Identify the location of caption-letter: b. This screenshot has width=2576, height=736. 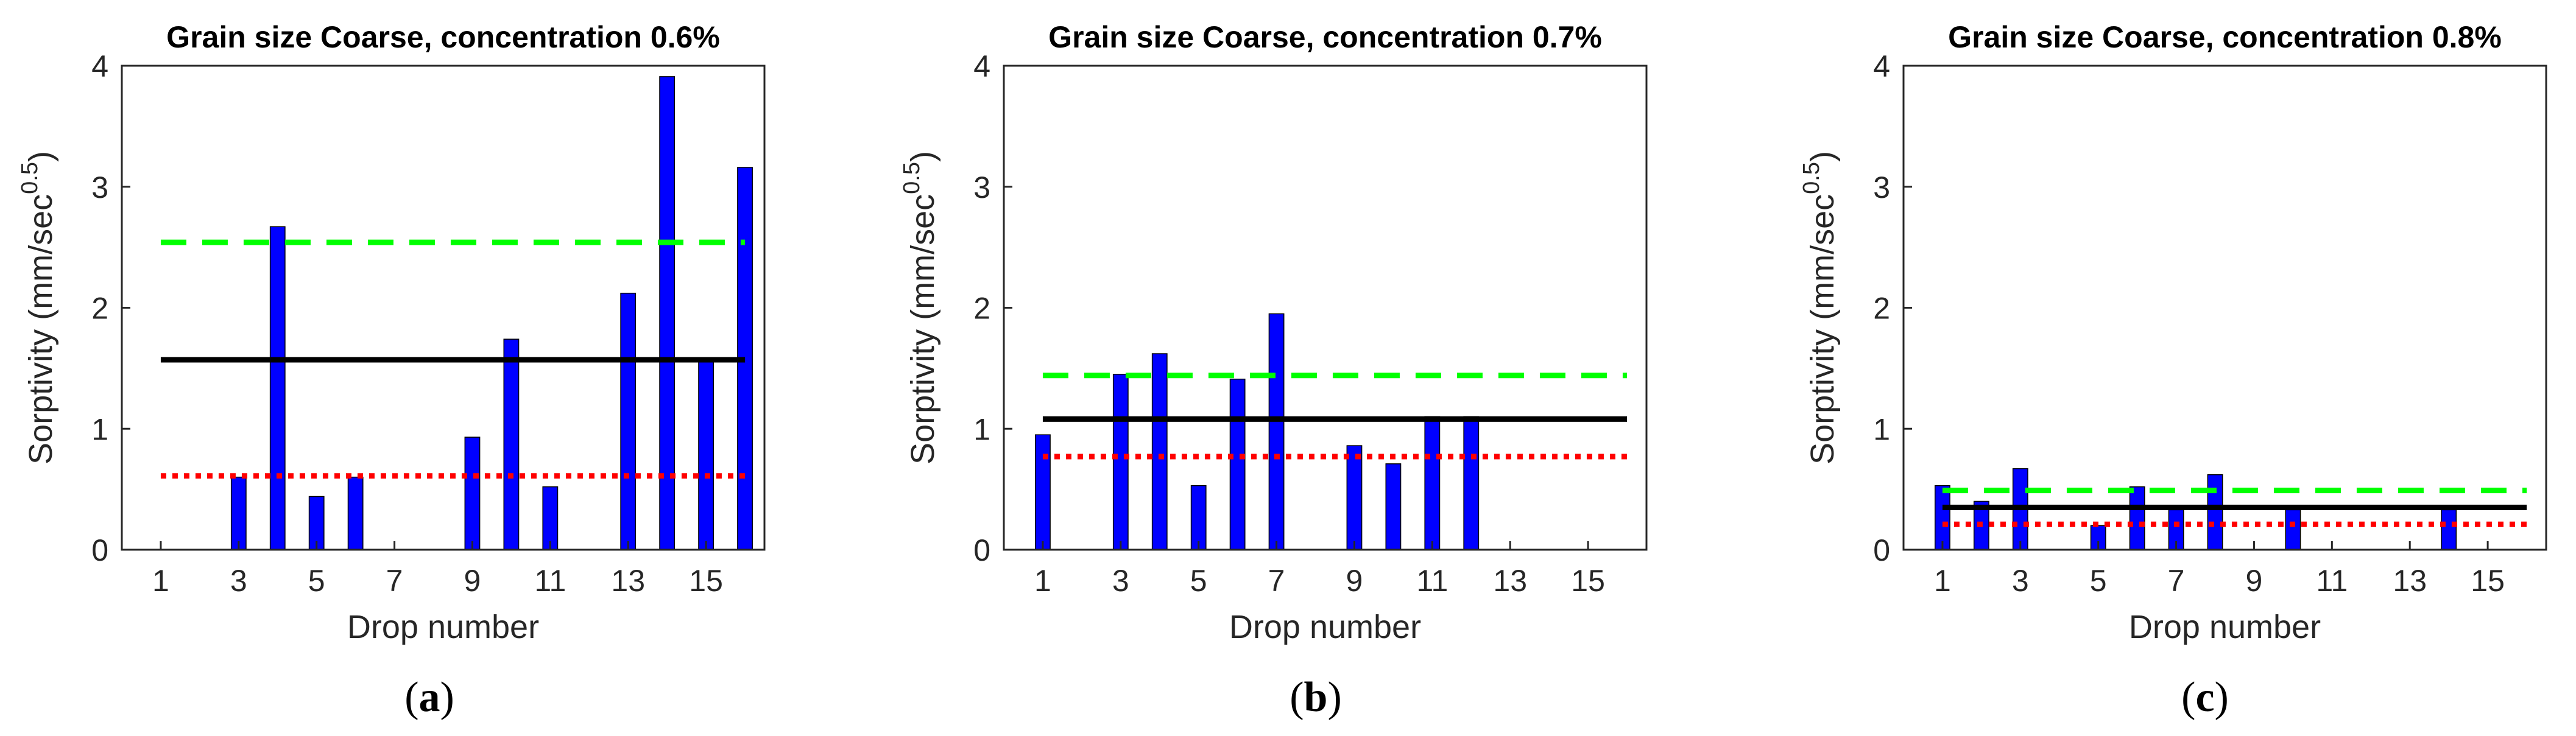
(1316, 697).